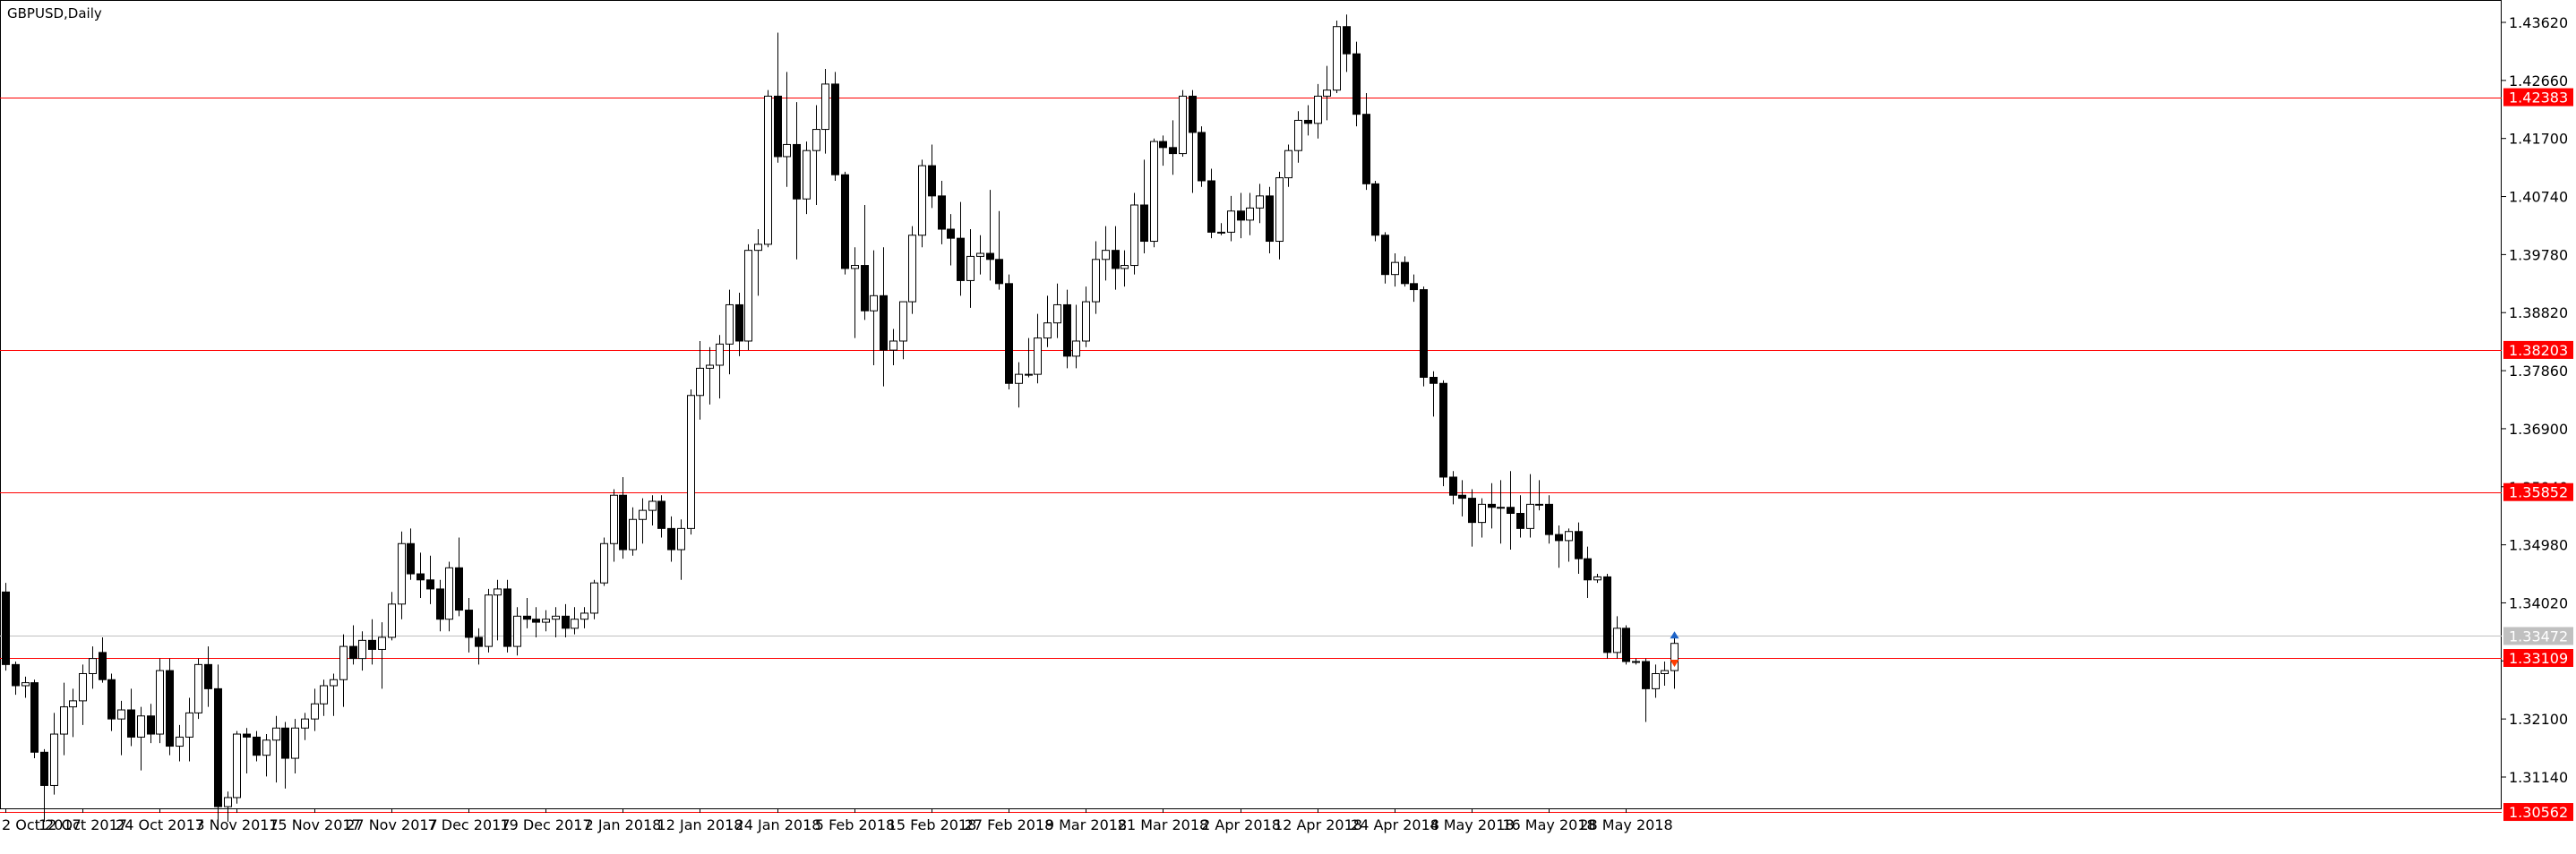 This screenshot has height=854, width=2576. I want to click on time-tick-label: 7 Dec 2017, so click(468, 824).